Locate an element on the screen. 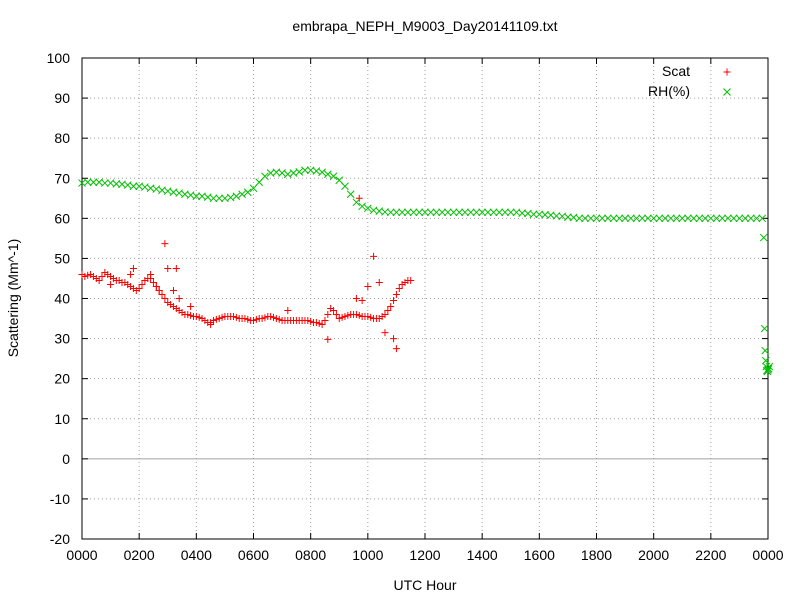  x-tick-label: 1000 is located at coordinates (367, 555).